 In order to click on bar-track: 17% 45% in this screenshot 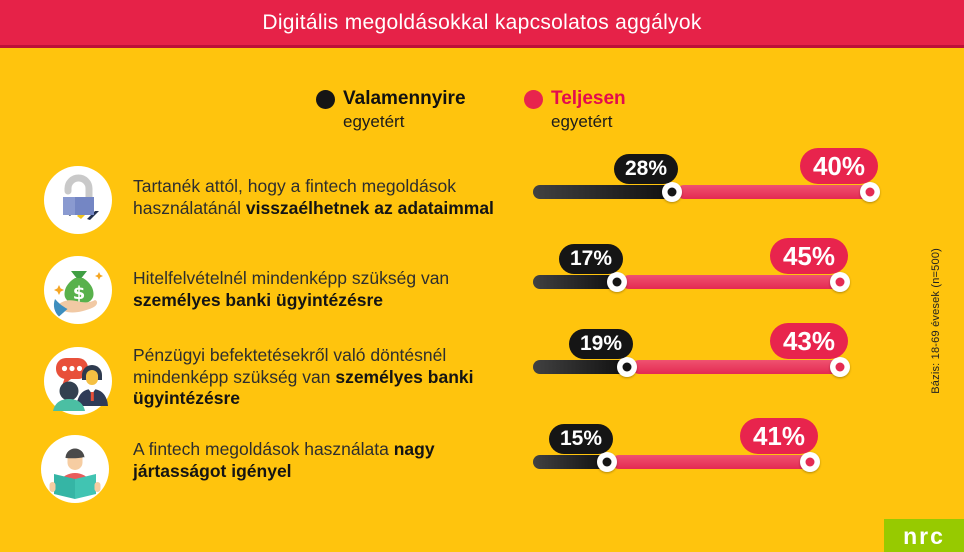, I will do `click(748, 270)`.